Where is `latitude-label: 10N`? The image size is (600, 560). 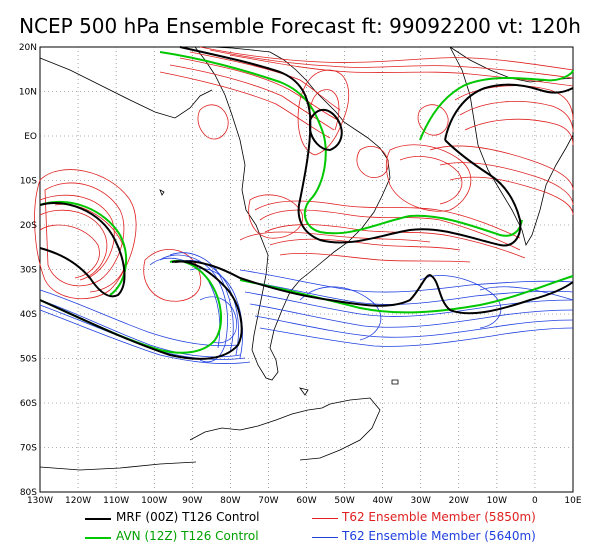
latitude-label: 10N is located at coordinates (28, 93).